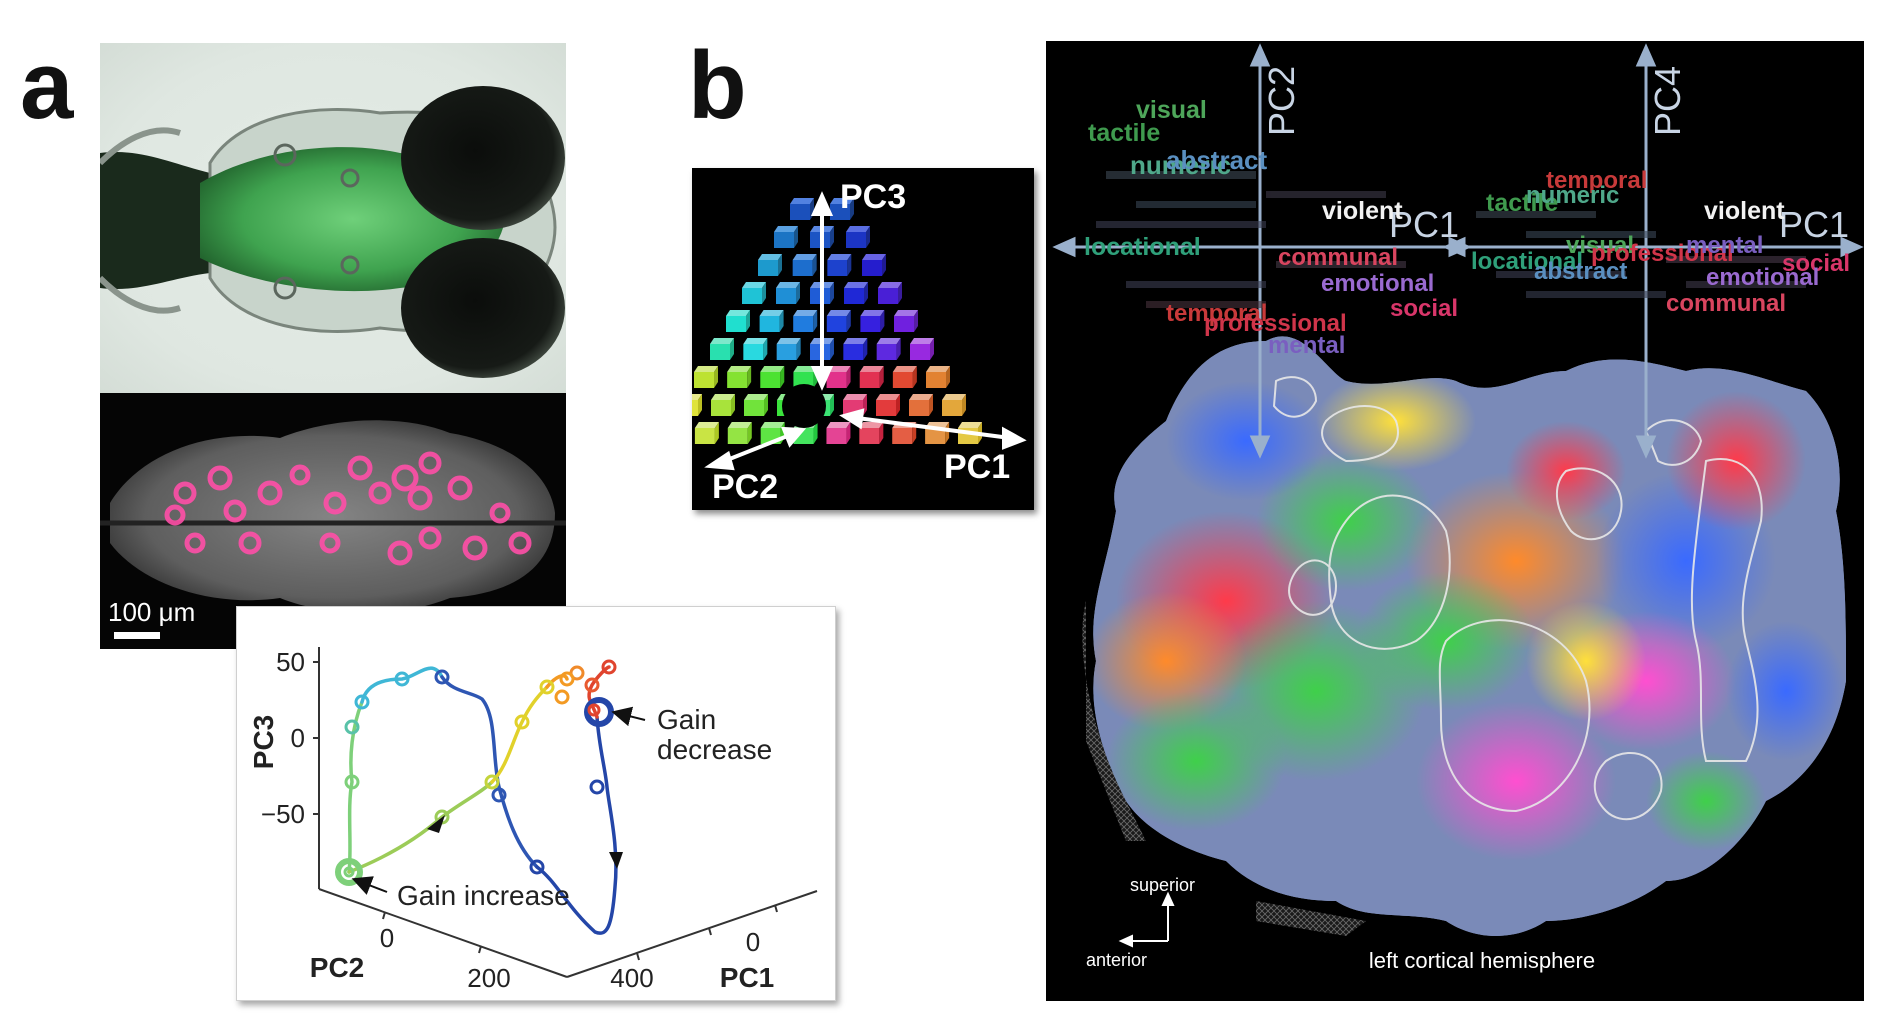  I want to click on word-locational-right: locational, so click(1527, 261).